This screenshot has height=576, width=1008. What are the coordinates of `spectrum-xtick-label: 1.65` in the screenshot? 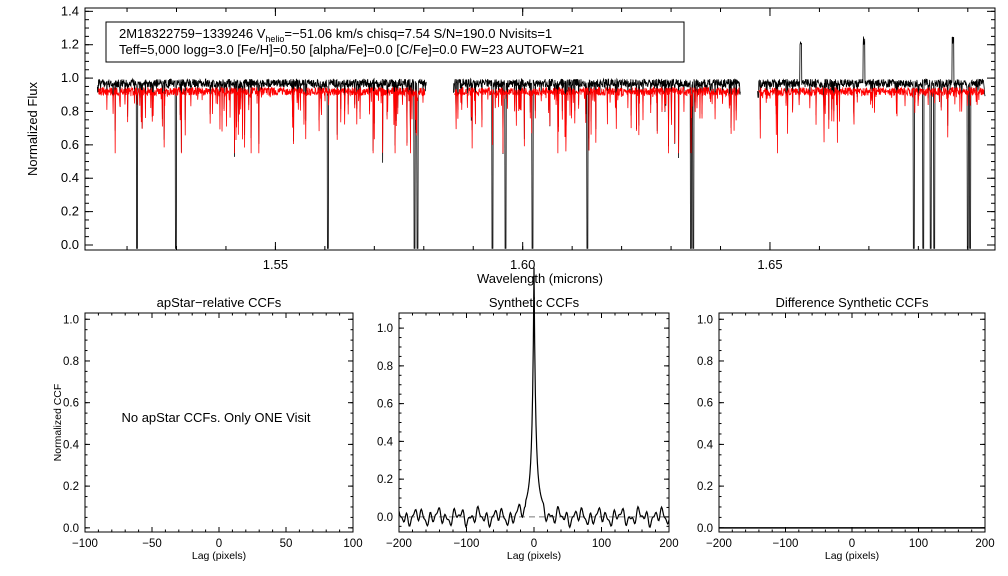 It's located at (769, 264).